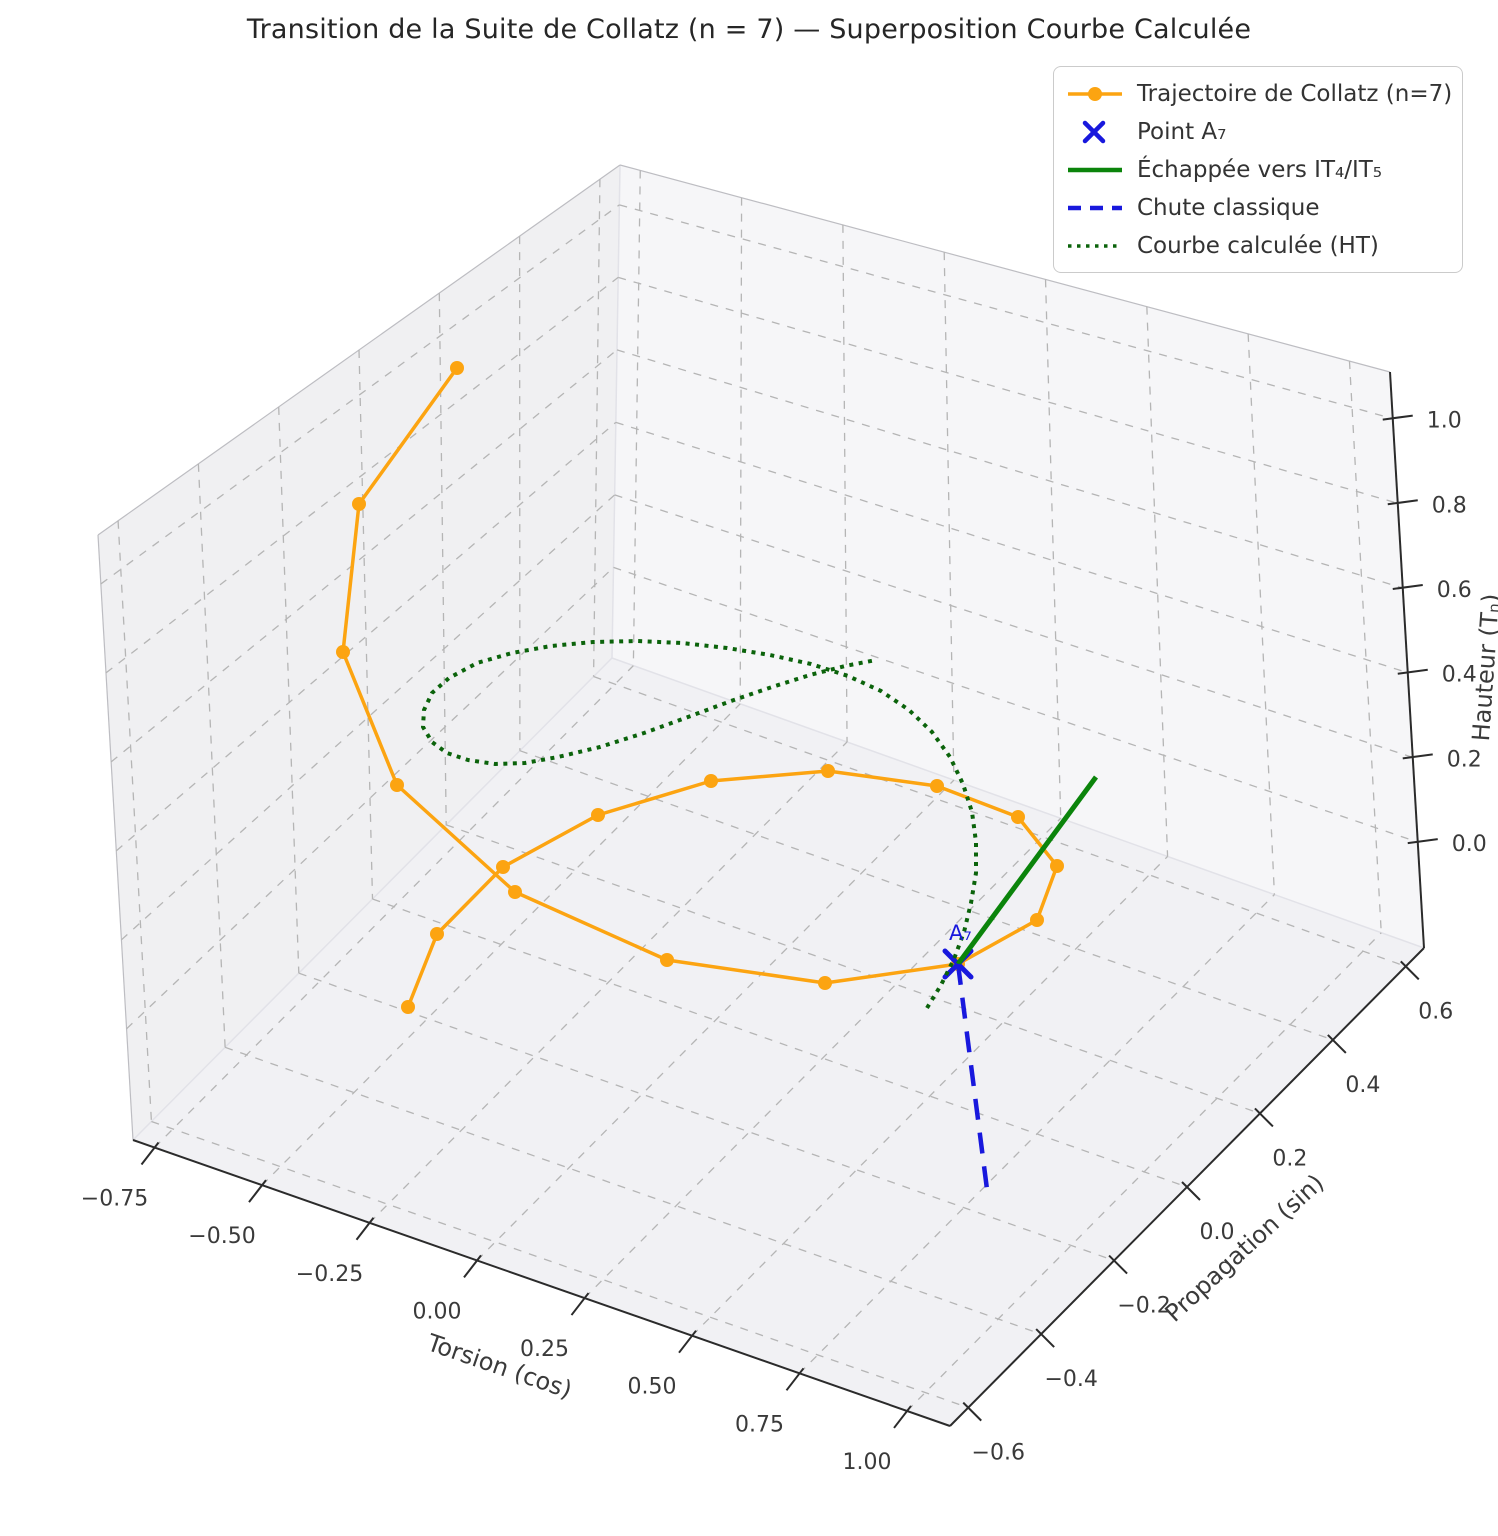  I want to click on legend-item-label: Courbe calculée (HT), so click(1258, 245).